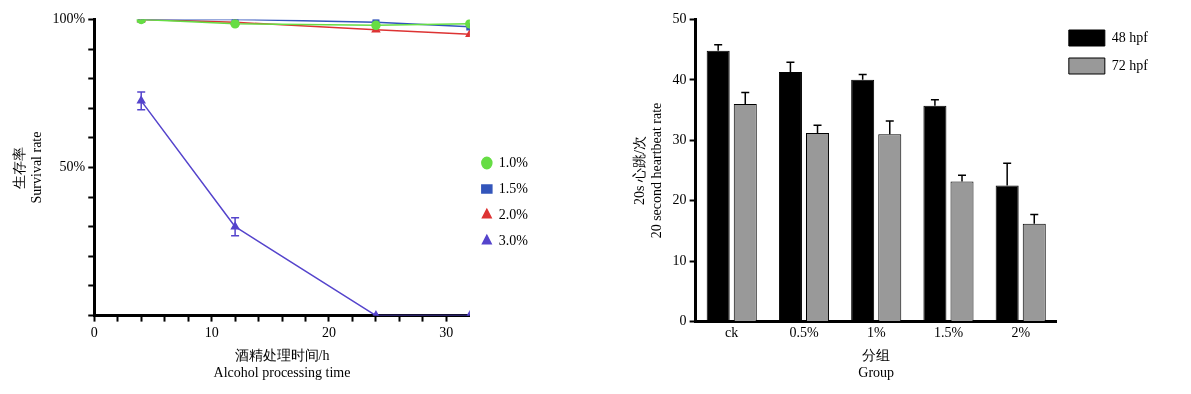 This screenshot has width=1191, height=394. Describe the element at coordinates (513, 162) in the screenshot. I see `legend-label: 1.0%` at that location.